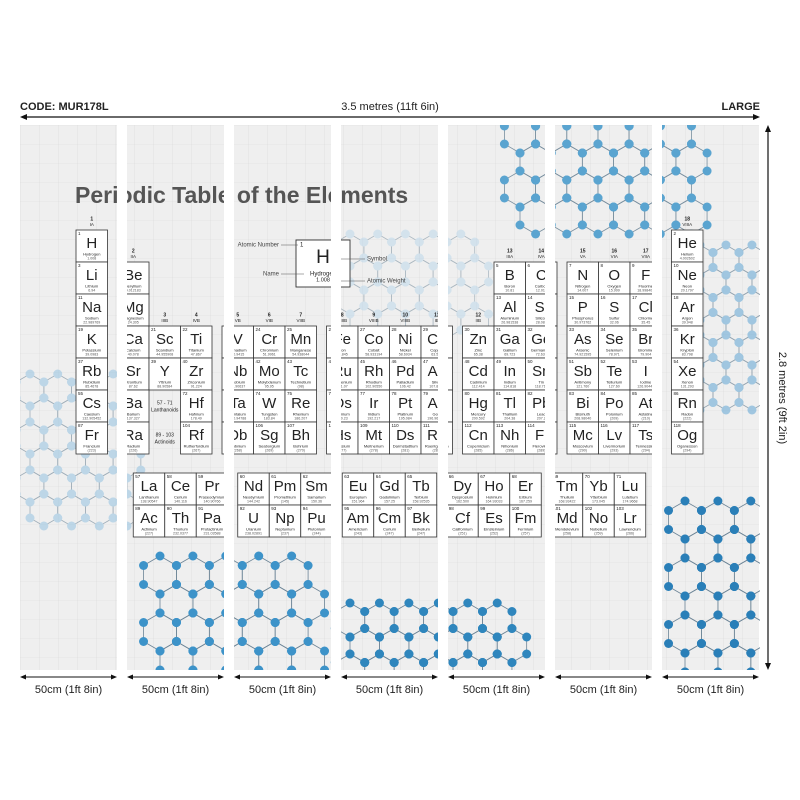  Describe the element at coordinates (478, 371) in the screenshot. I see `symbol: Cd` at that location.